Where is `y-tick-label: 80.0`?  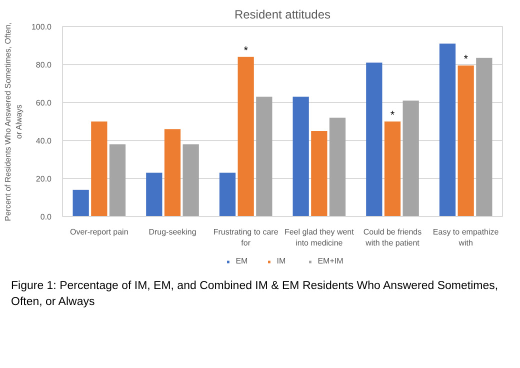
y-tick-label: 80.0 is located at coordinates (44, 65).